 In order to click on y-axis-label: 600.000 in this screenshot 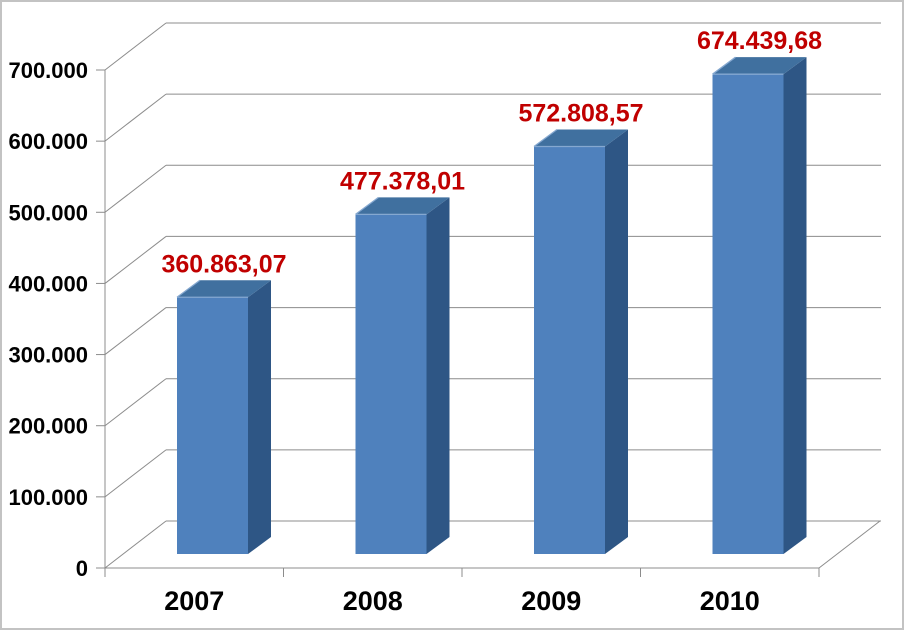, I will do `click(48, 141)`.